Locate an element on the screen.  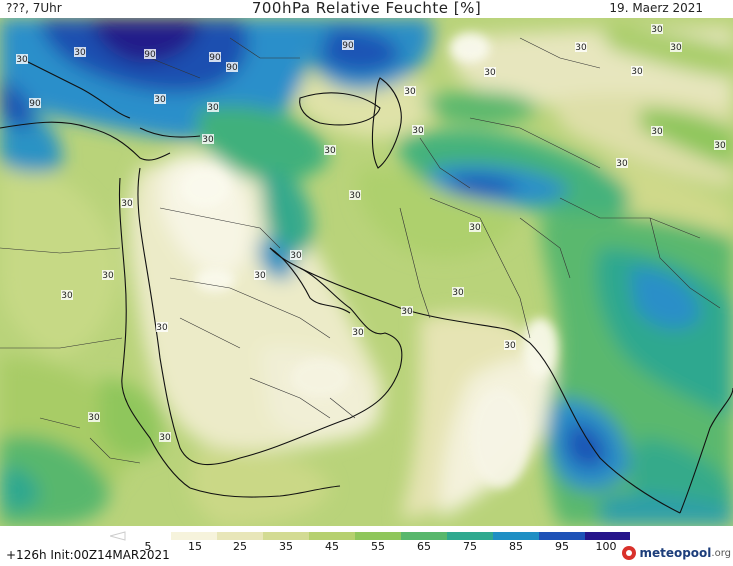
valid-date: 19. Maerz 2021 is located at coordinates (656, 8).